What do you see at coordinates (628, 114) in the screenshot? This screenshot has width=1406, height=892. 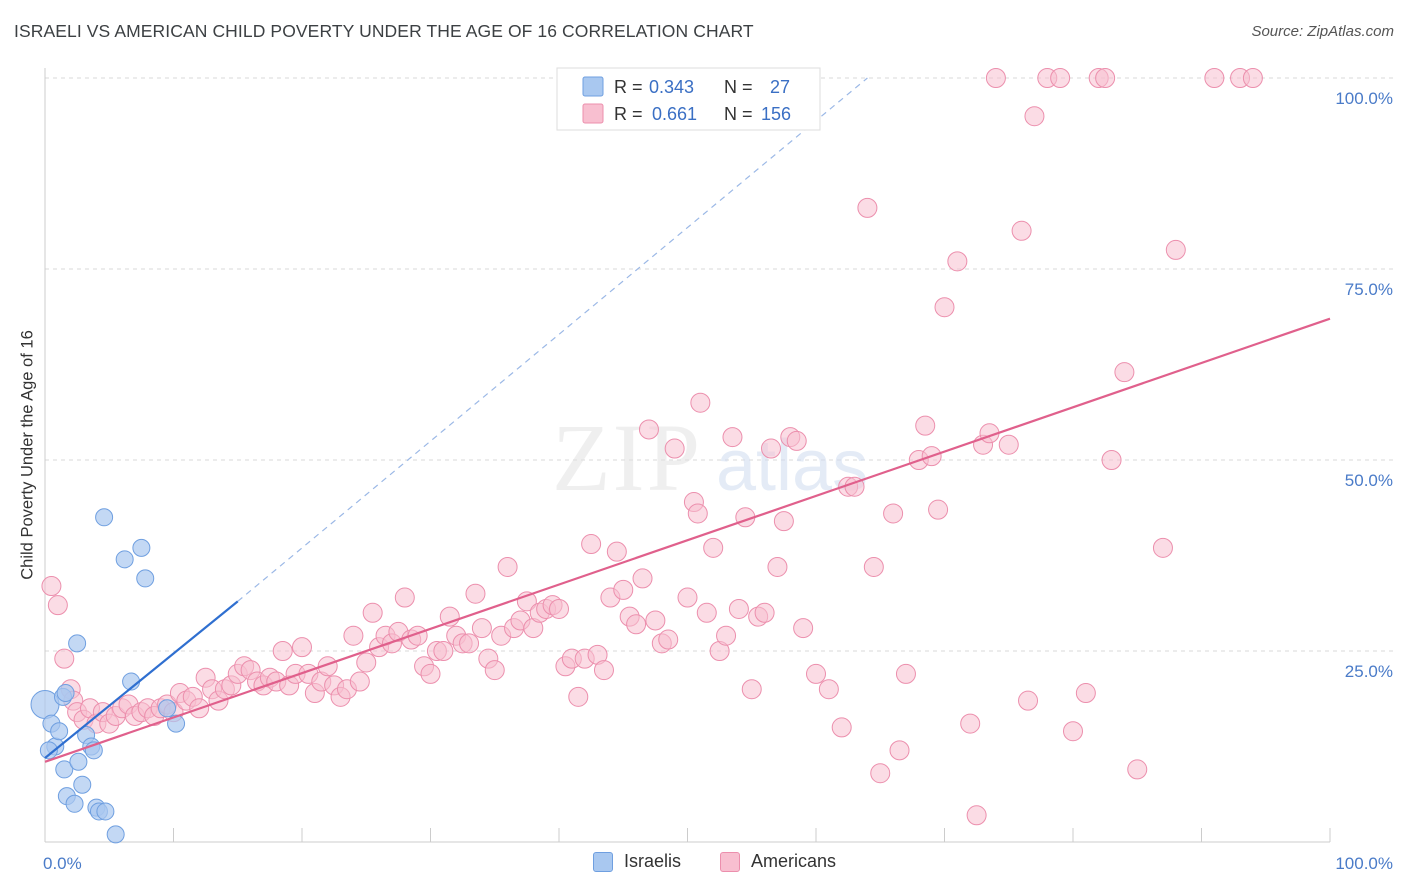 I see `legend-r-label-2: R =` at bounding box center [628, 114].